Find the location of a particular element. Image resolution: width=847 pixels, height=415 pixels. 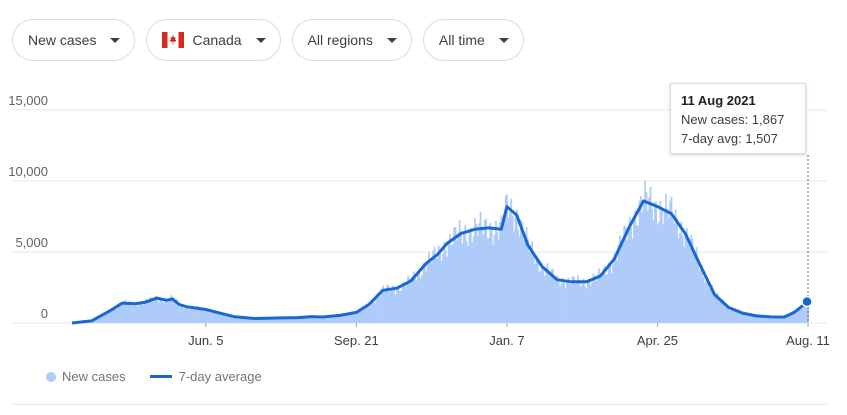

country-dropdown: Canada is located at coordinates (213, 40).